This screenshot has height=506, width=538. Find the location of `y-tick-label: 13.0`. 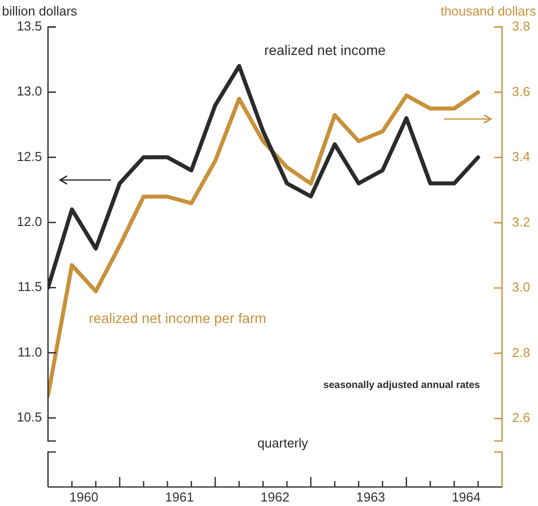

y-tick-label: 13.0 is located at coordinates (29, 91).